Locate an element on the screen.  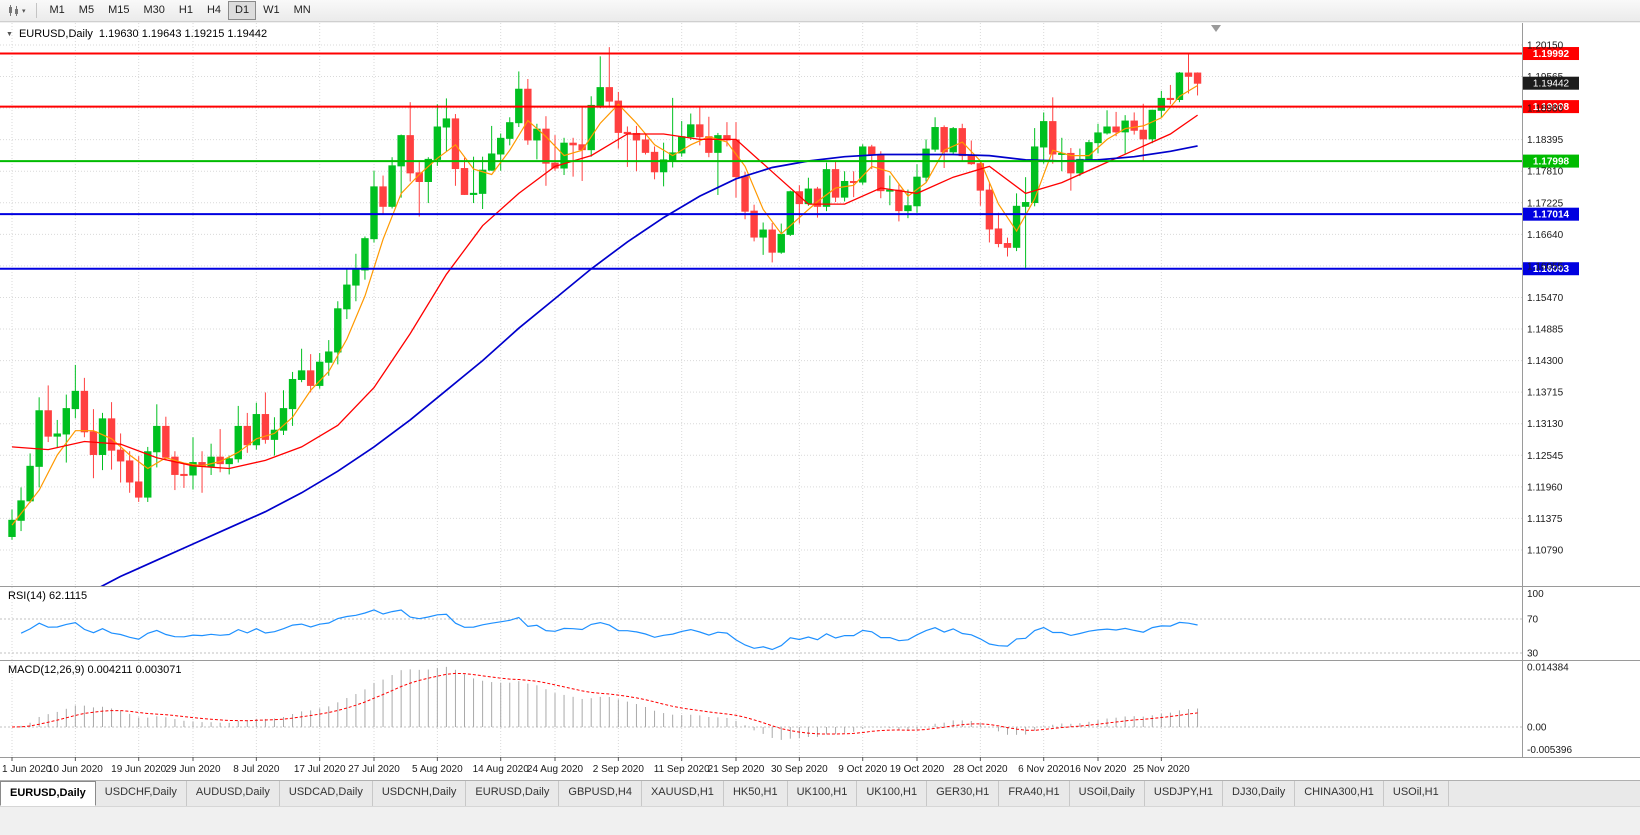
svg-text: -0.005396 is located at coordinates (1549, 750).